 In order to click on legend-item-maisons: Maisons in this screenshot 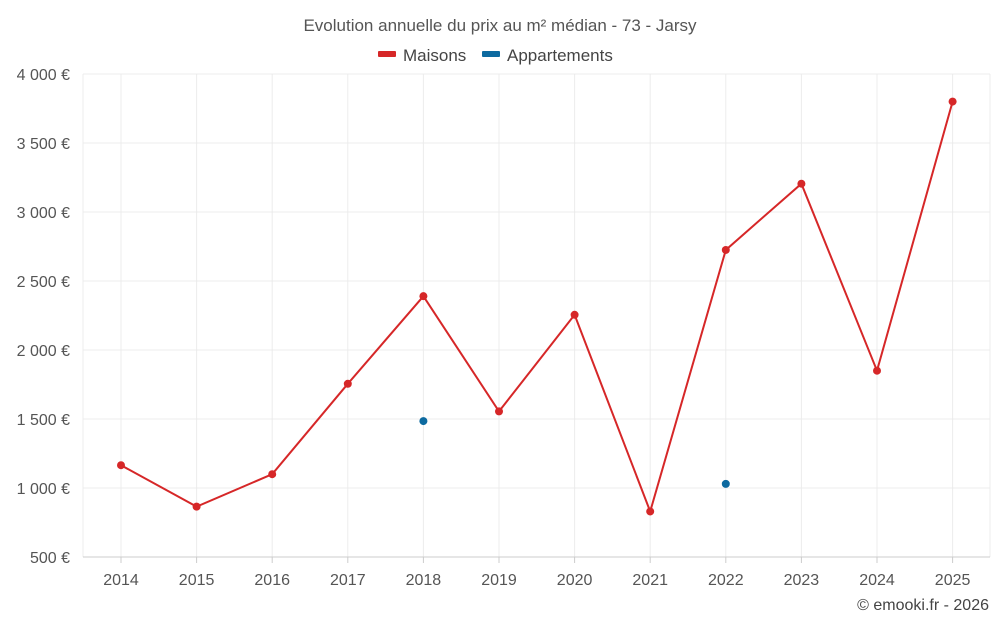, I will do `click(422, 55)`.